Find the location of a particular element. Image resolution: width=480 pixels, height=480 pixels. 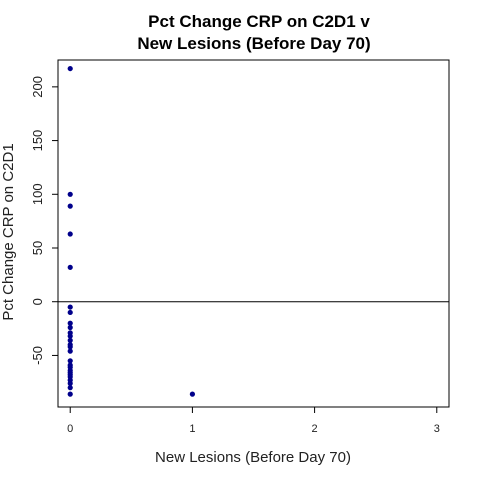

y-tick-label: 200 is located at coordinates (37, 87).